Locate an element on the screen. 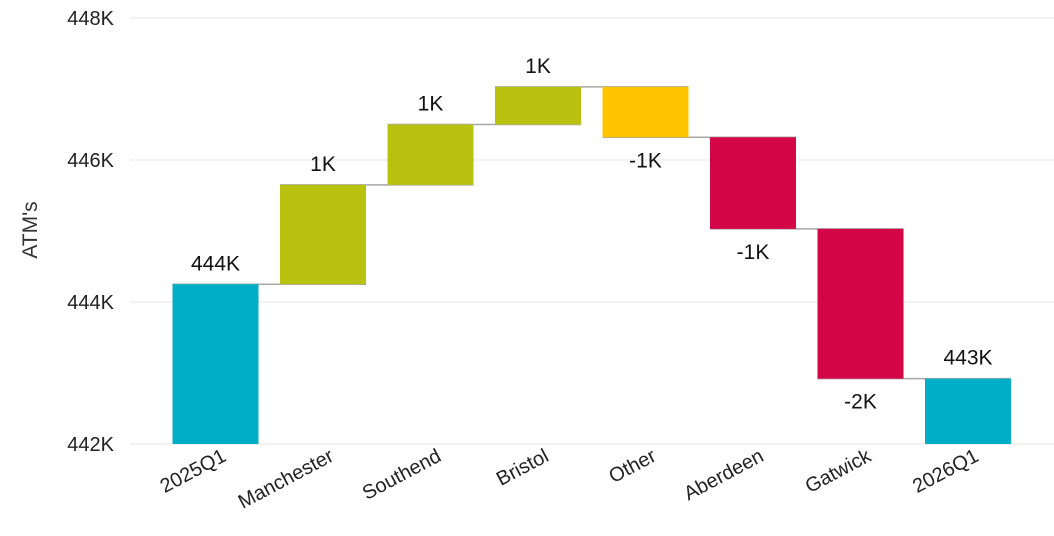 The image size is (1054, 536). data-label: 444K is located at coordinates (215, 263).